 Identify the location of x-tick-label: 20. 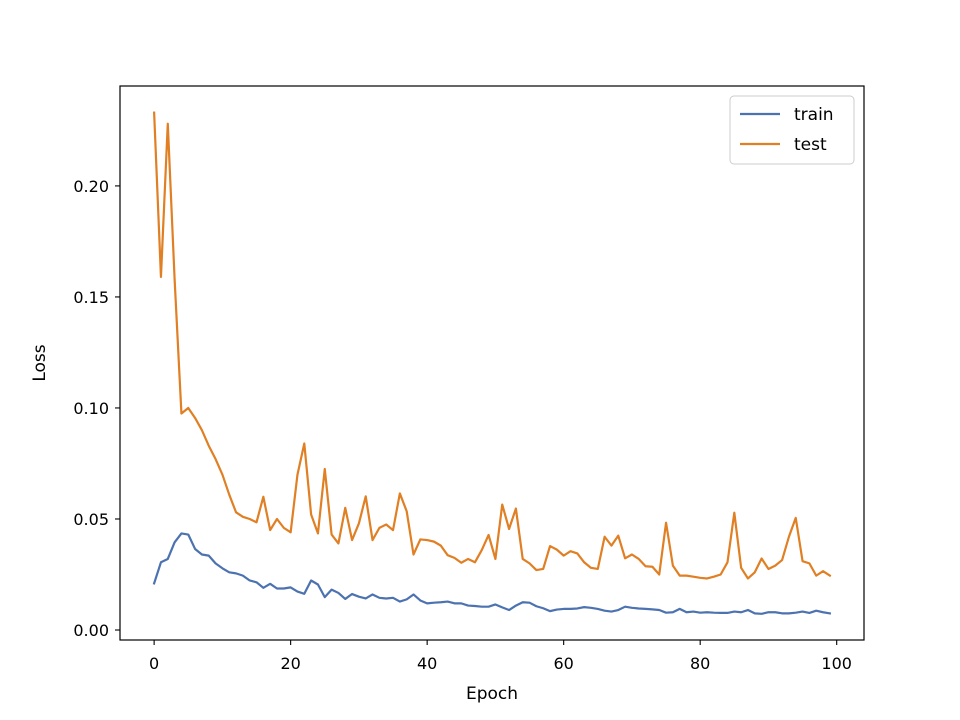
(290, 663).